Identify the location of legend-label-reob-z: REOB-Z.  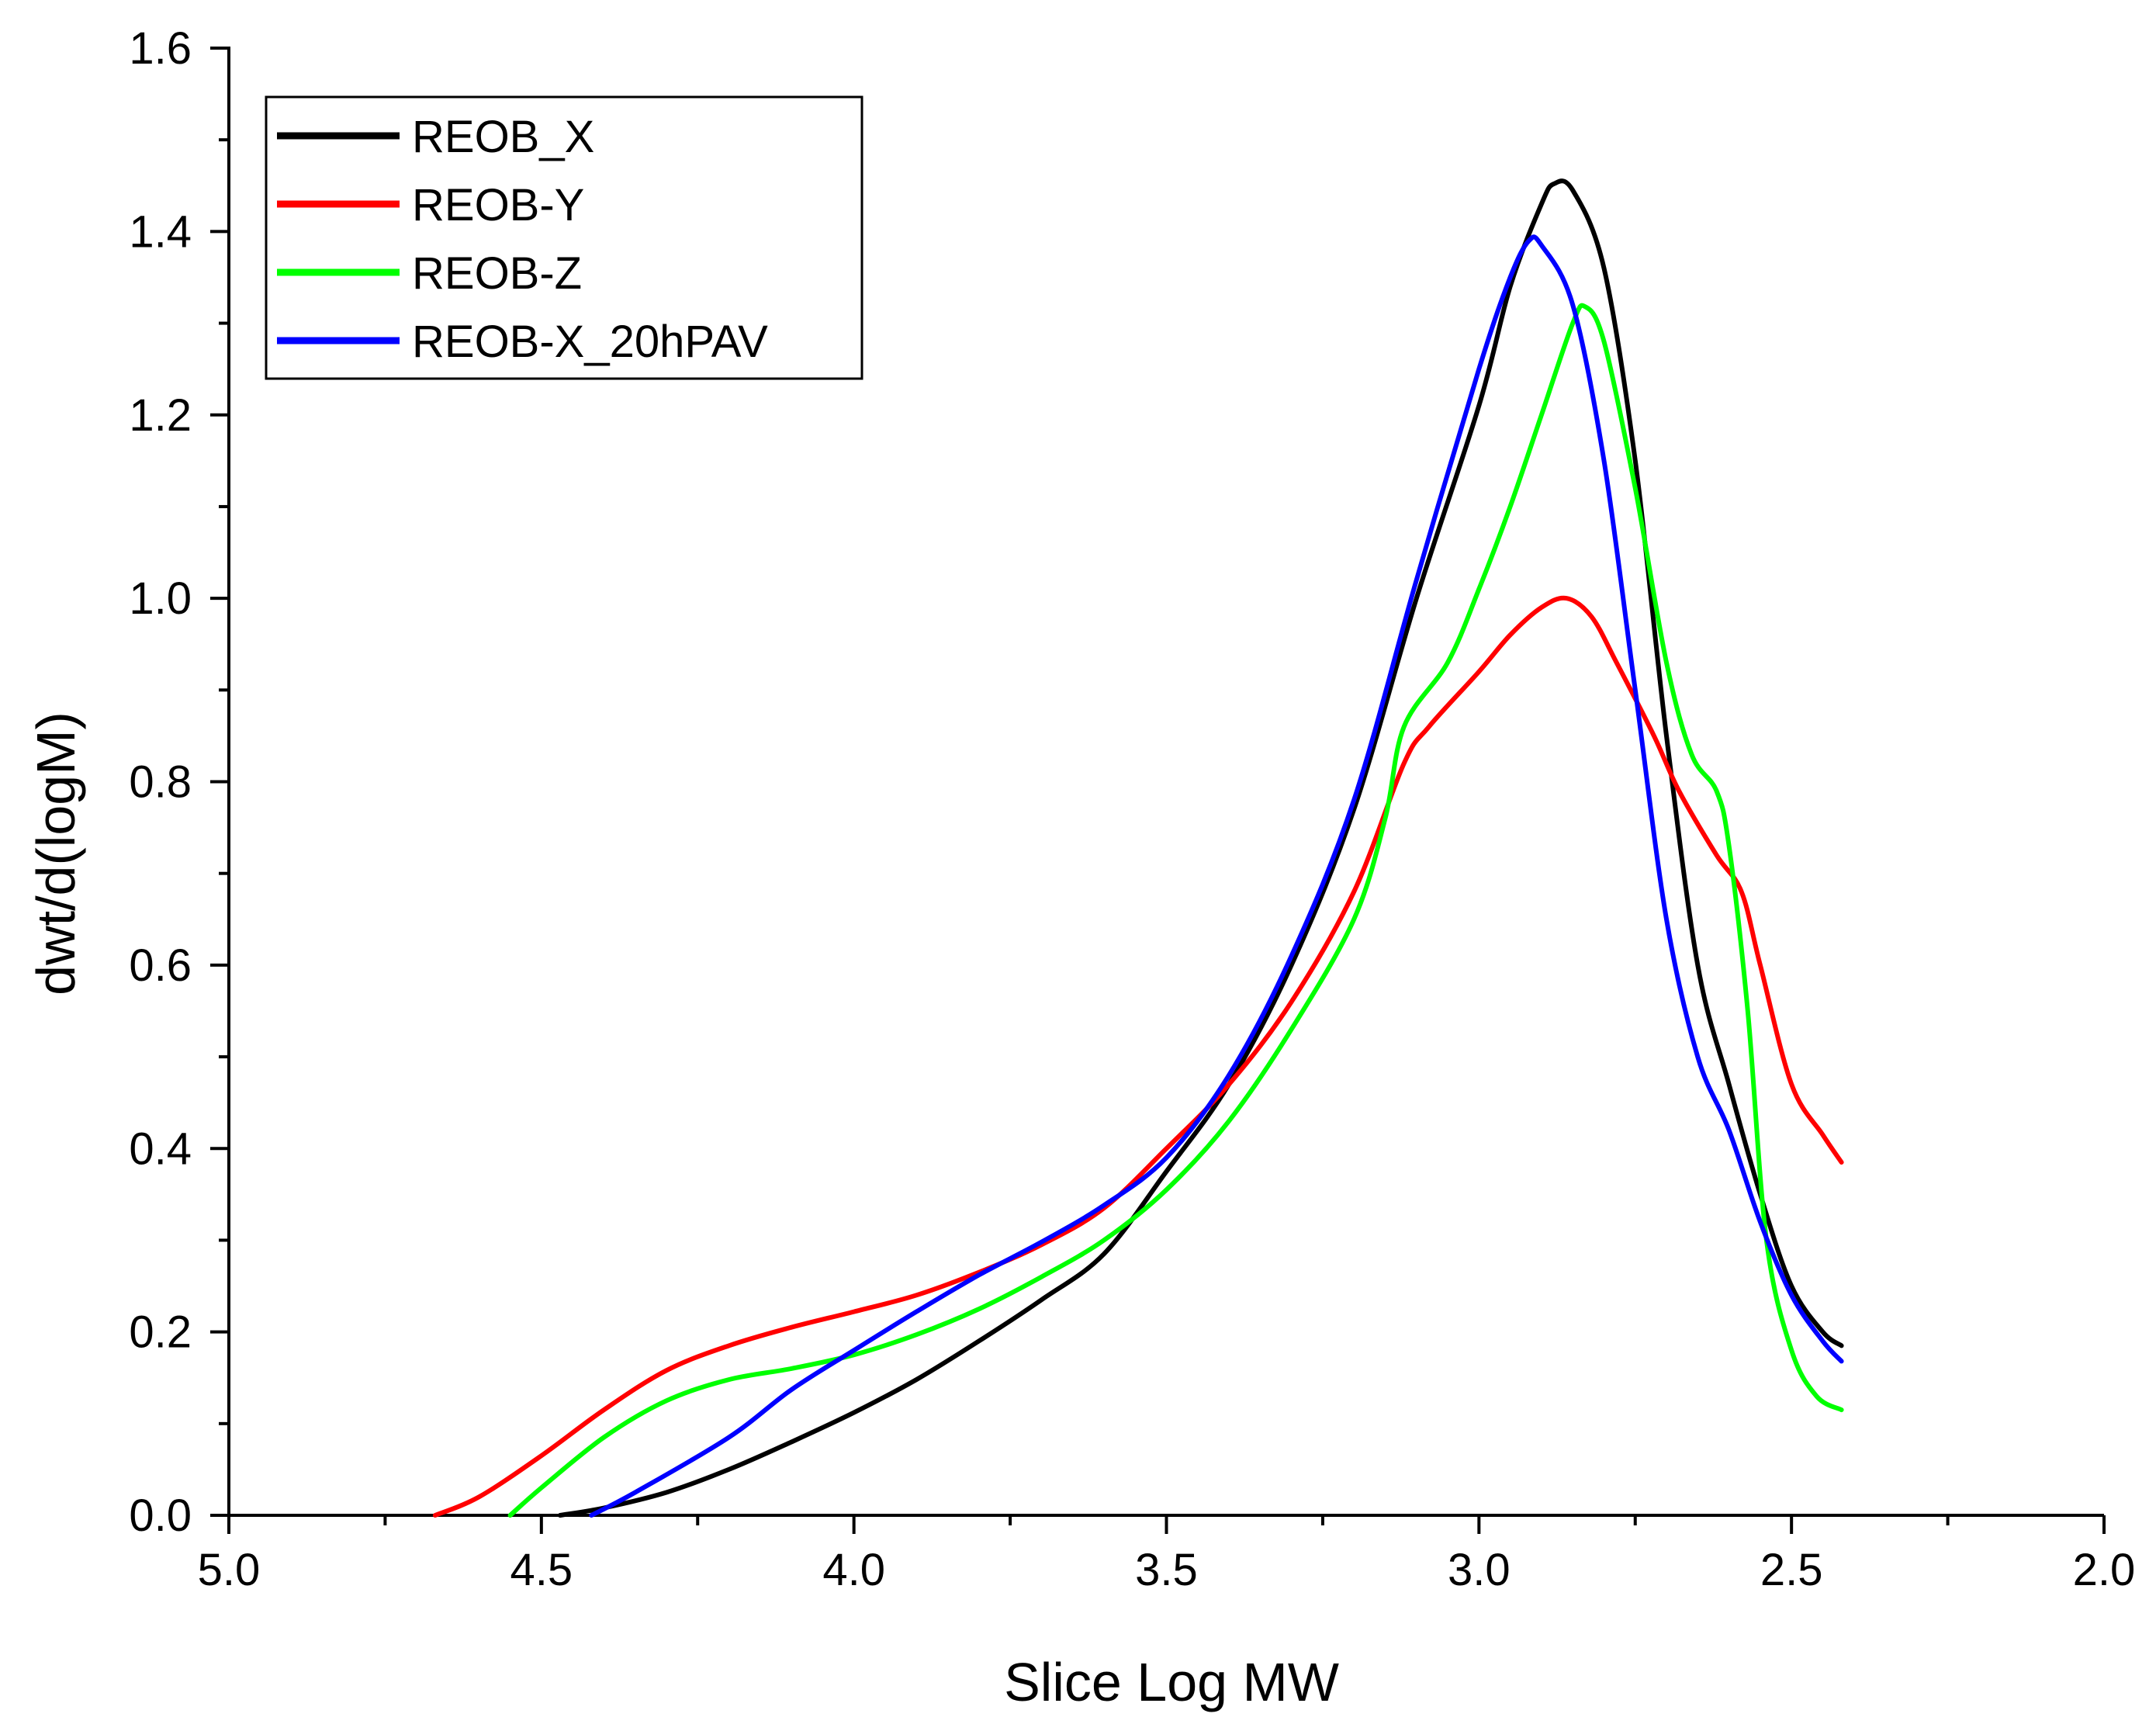
(497, 273).